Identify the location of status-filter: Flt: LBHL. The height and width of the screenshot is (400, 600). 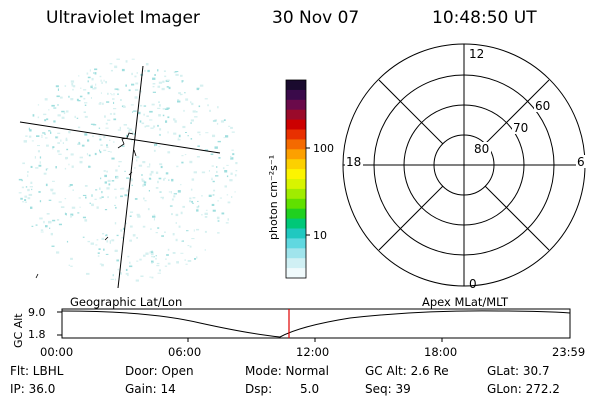
(37, 371).